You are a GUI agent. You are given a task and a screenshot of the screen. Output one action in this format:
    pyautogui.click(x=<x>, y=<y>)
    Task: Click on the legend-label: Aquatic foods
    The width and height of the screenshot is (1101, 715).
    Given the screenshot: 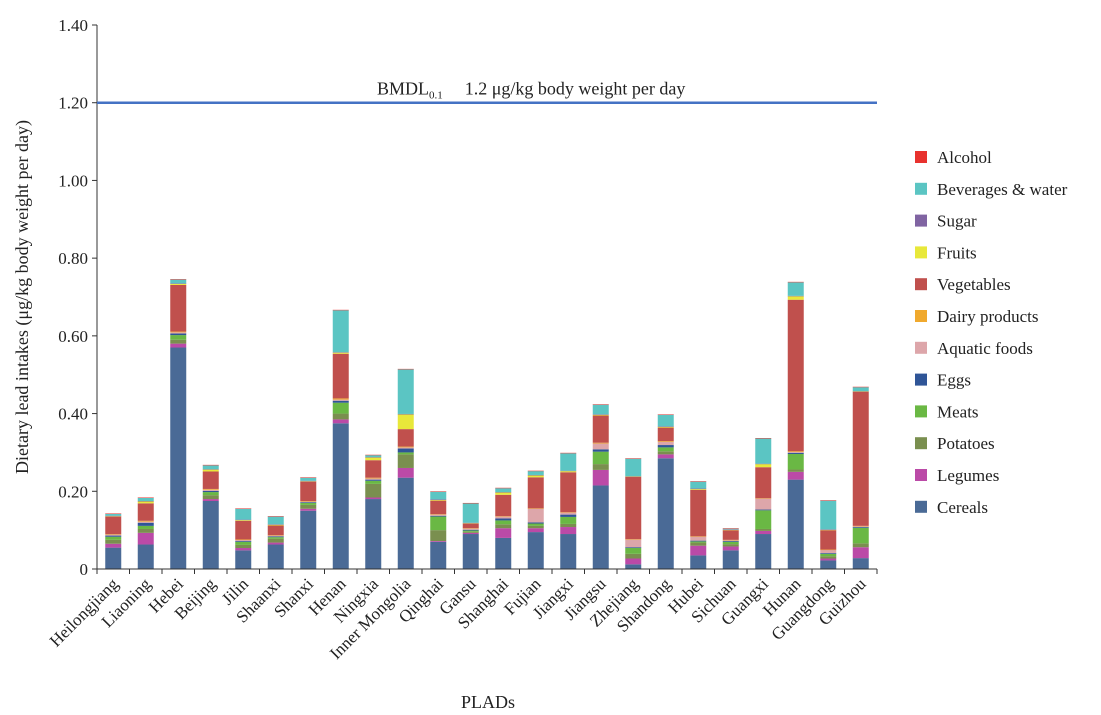 What is the action you would take?
    pyautogui.click(x=985, y=348)
    